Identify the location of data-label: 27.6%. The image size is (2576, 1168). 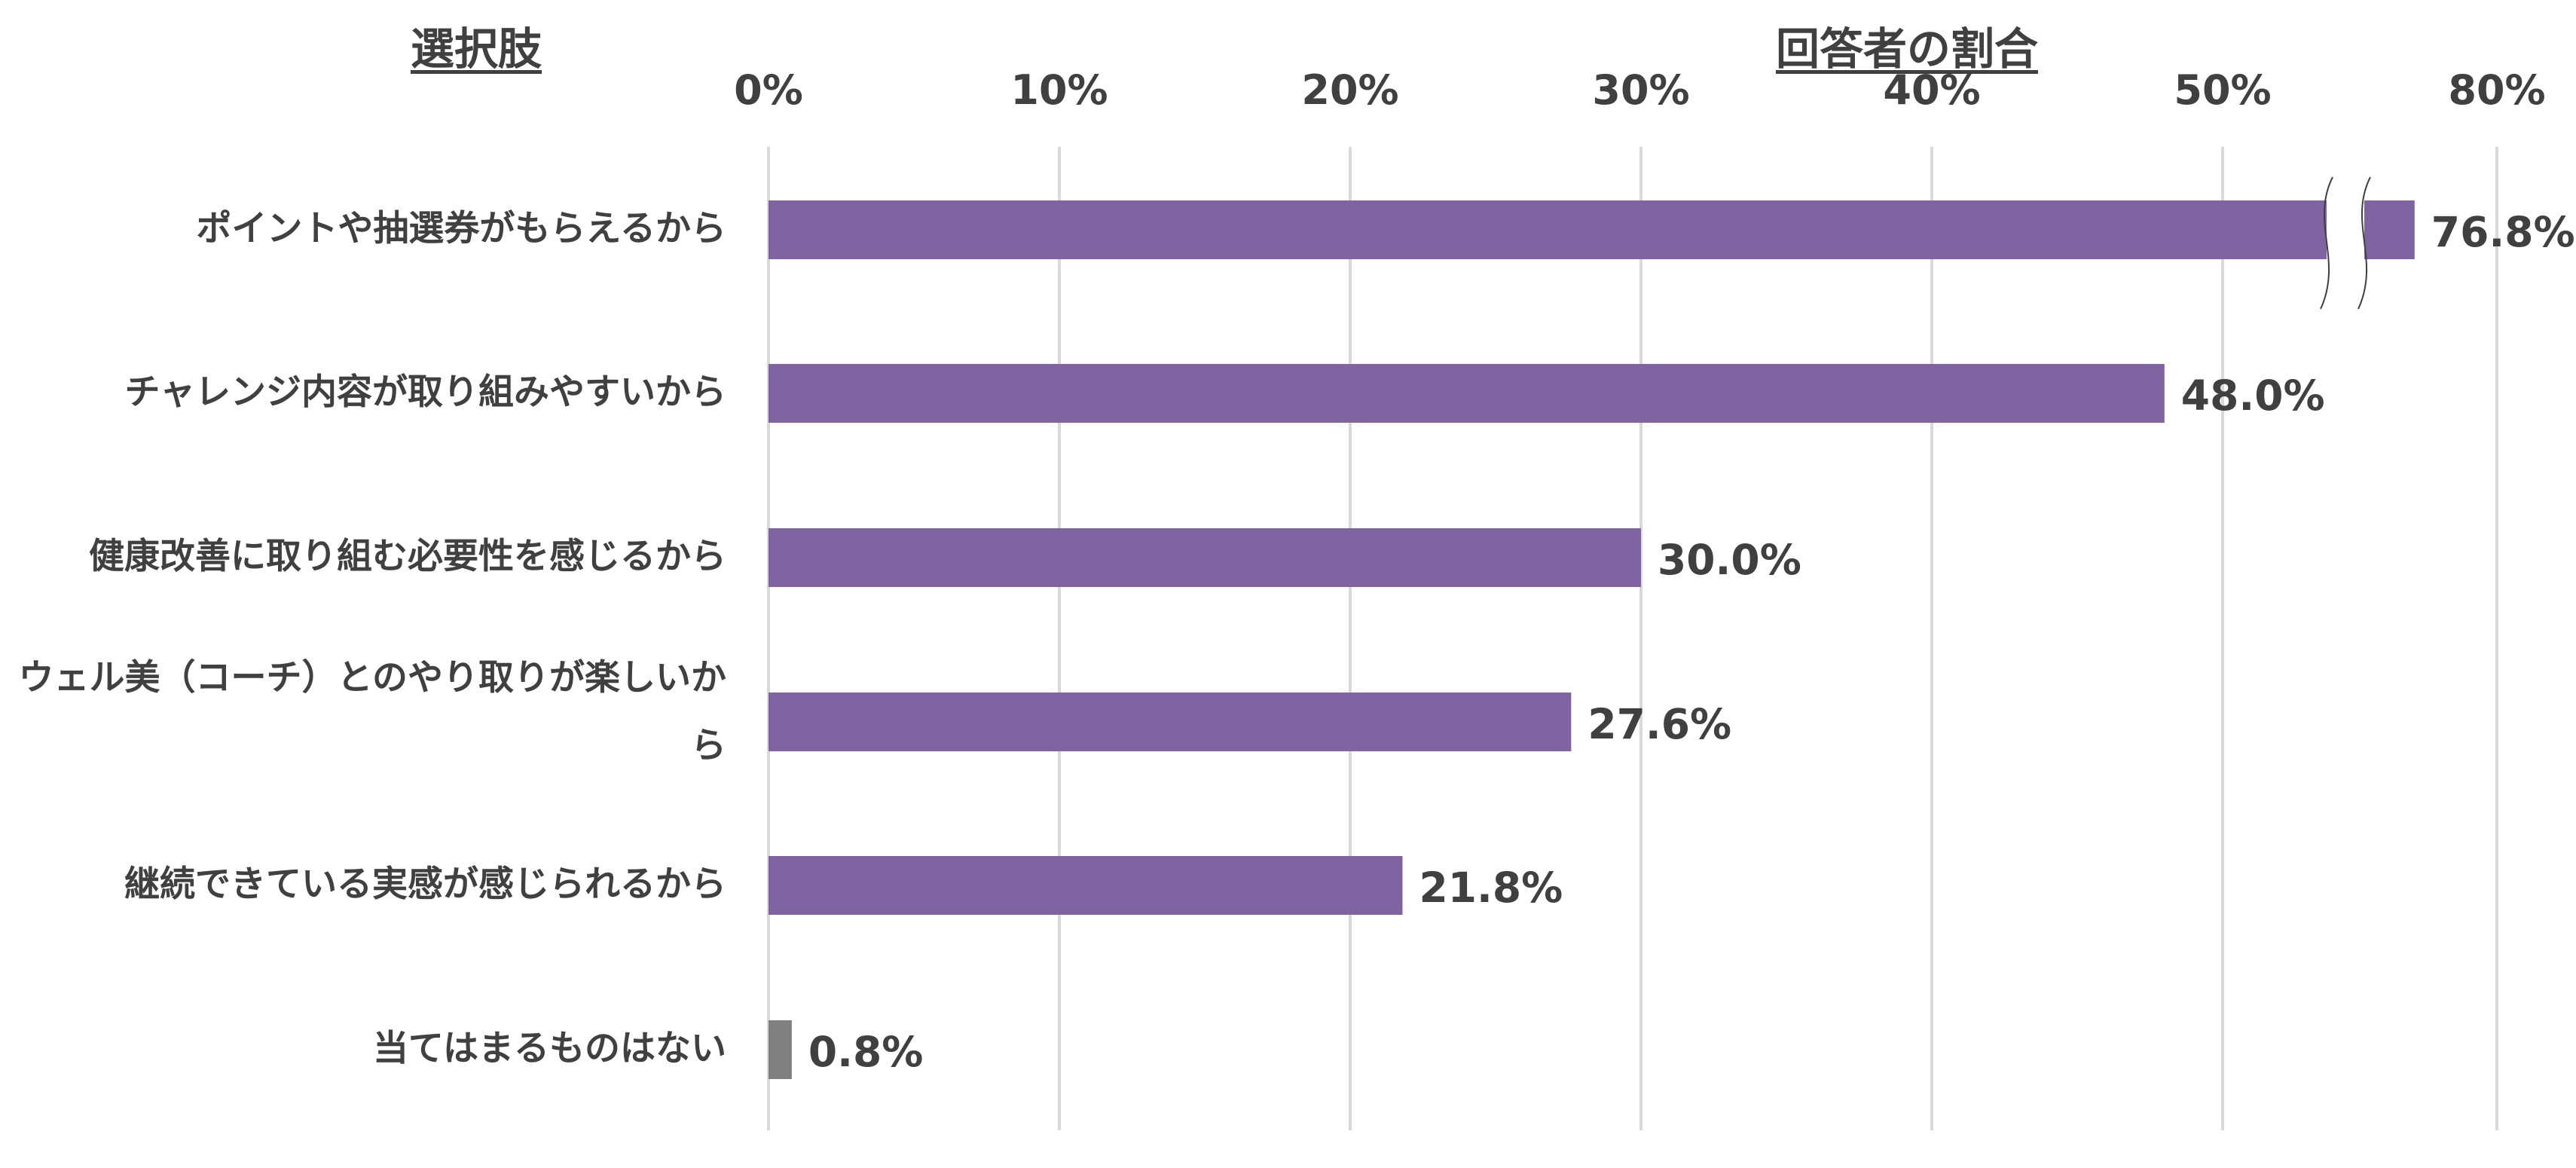
(1659, 724).